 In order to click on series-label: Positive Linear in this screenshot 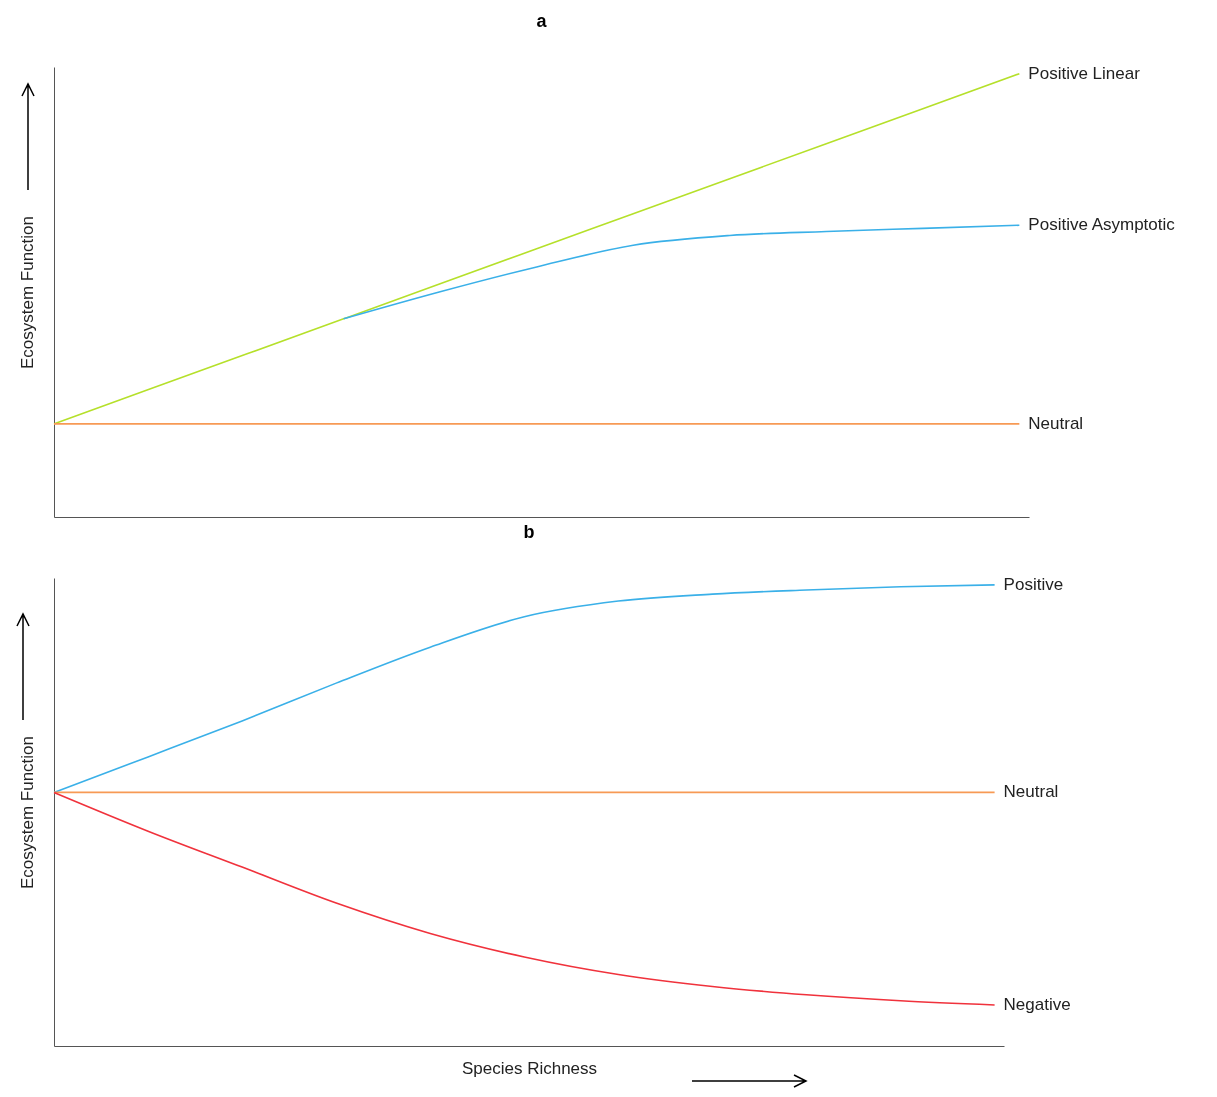, I will do `click(1084, 73)`.